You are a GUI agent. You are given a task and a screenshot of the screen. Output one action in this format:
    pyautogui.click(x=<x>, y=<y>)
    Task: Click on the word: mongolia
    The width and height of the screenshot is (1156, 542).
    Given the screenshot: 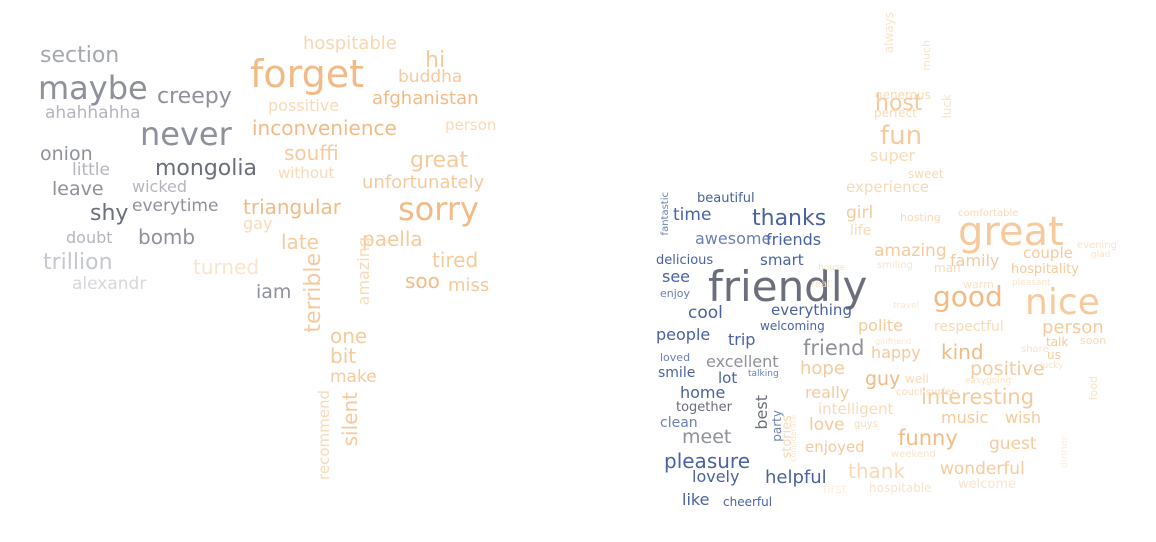 What is the action you would take?
    pyautogui.click(x=206, y=168)
    